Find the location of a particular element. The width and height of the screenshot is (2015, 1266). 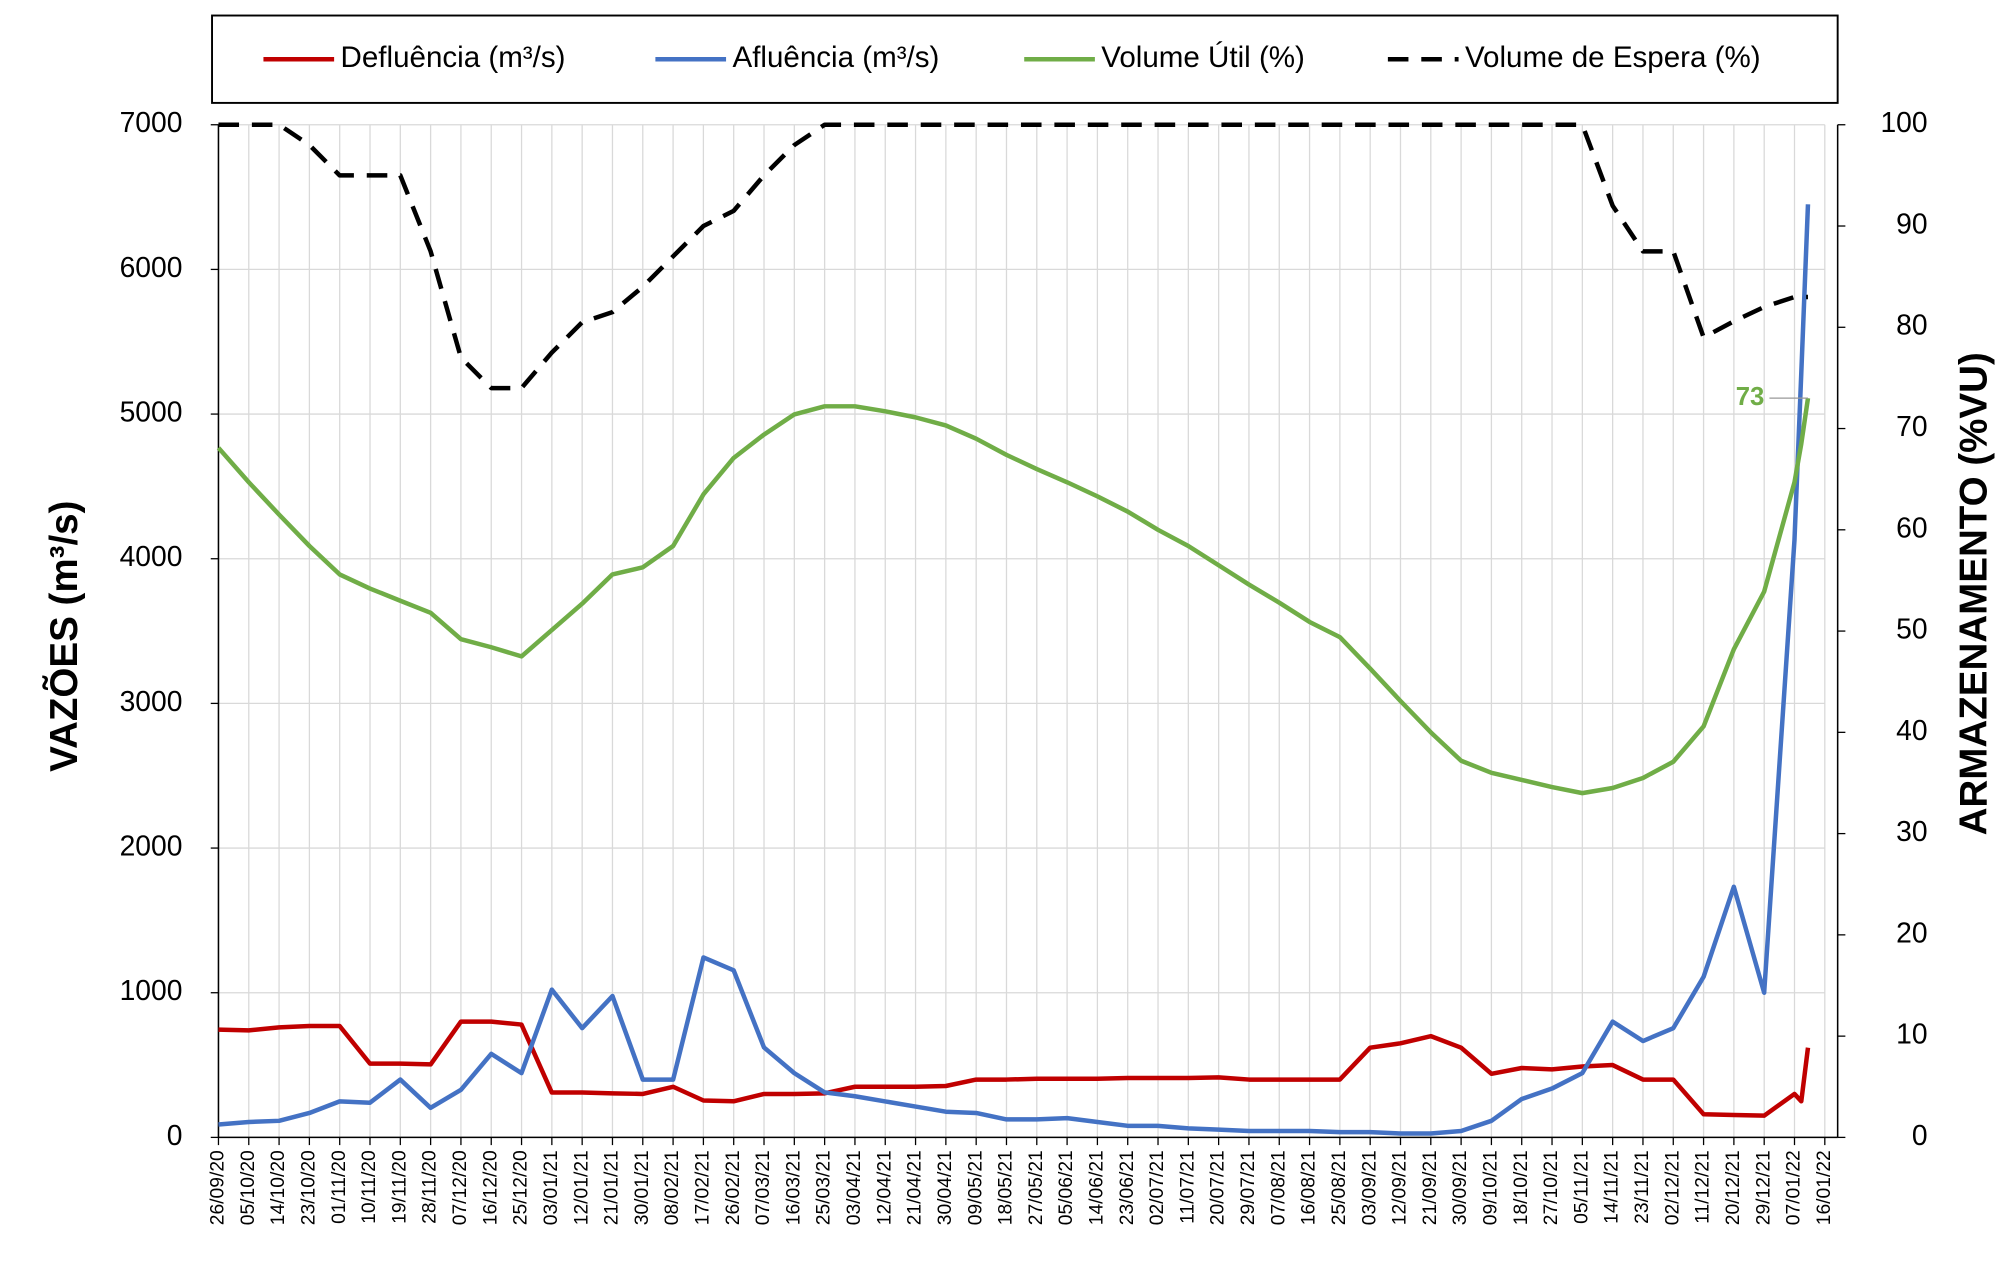

x-tick-label: 16/08/21 is located at coordinates (1309, 1187).